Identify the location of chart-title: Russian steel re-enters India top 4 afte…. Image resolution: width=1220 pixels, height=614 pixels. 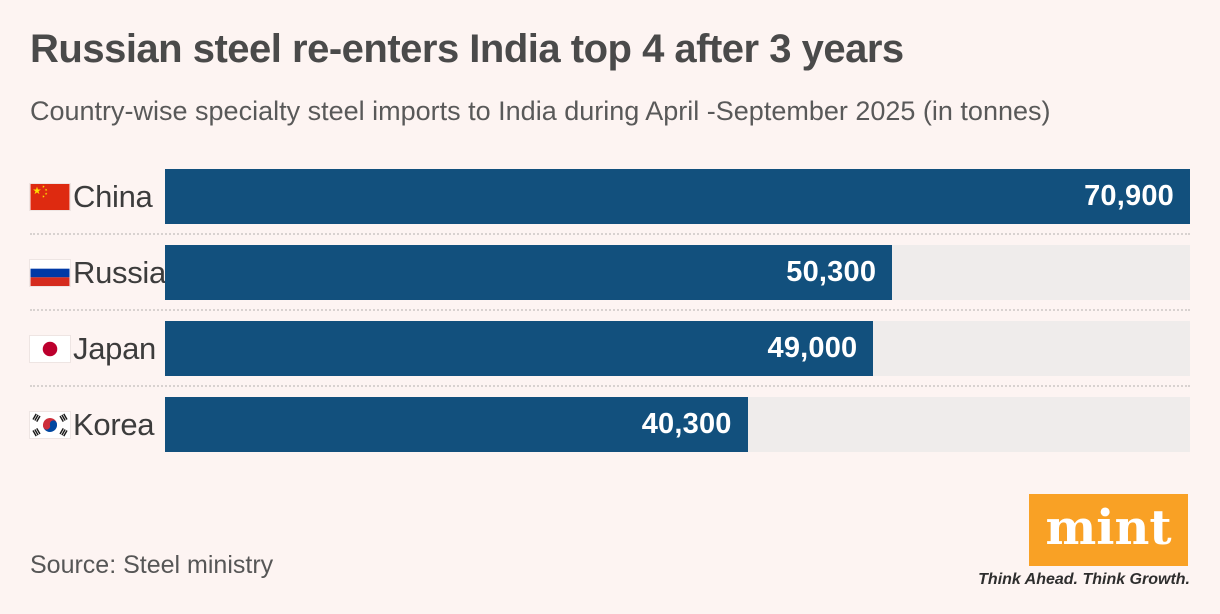
(467, 49).